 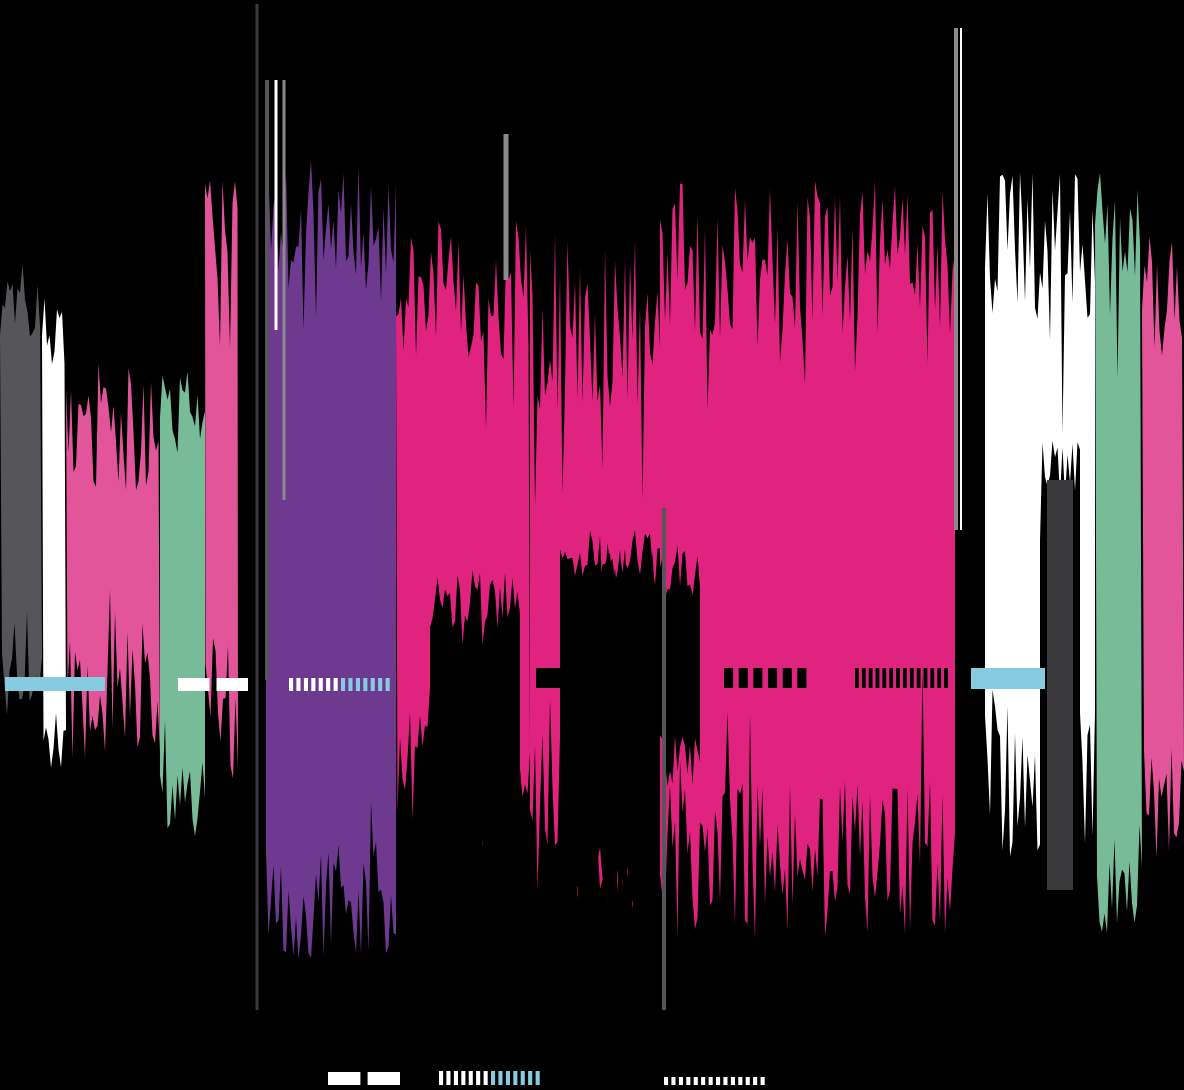 What do you see at coordinates (344, 1078) in the screenshot?
I see `legend-white-double-a` at bounding box center [344, 1078].